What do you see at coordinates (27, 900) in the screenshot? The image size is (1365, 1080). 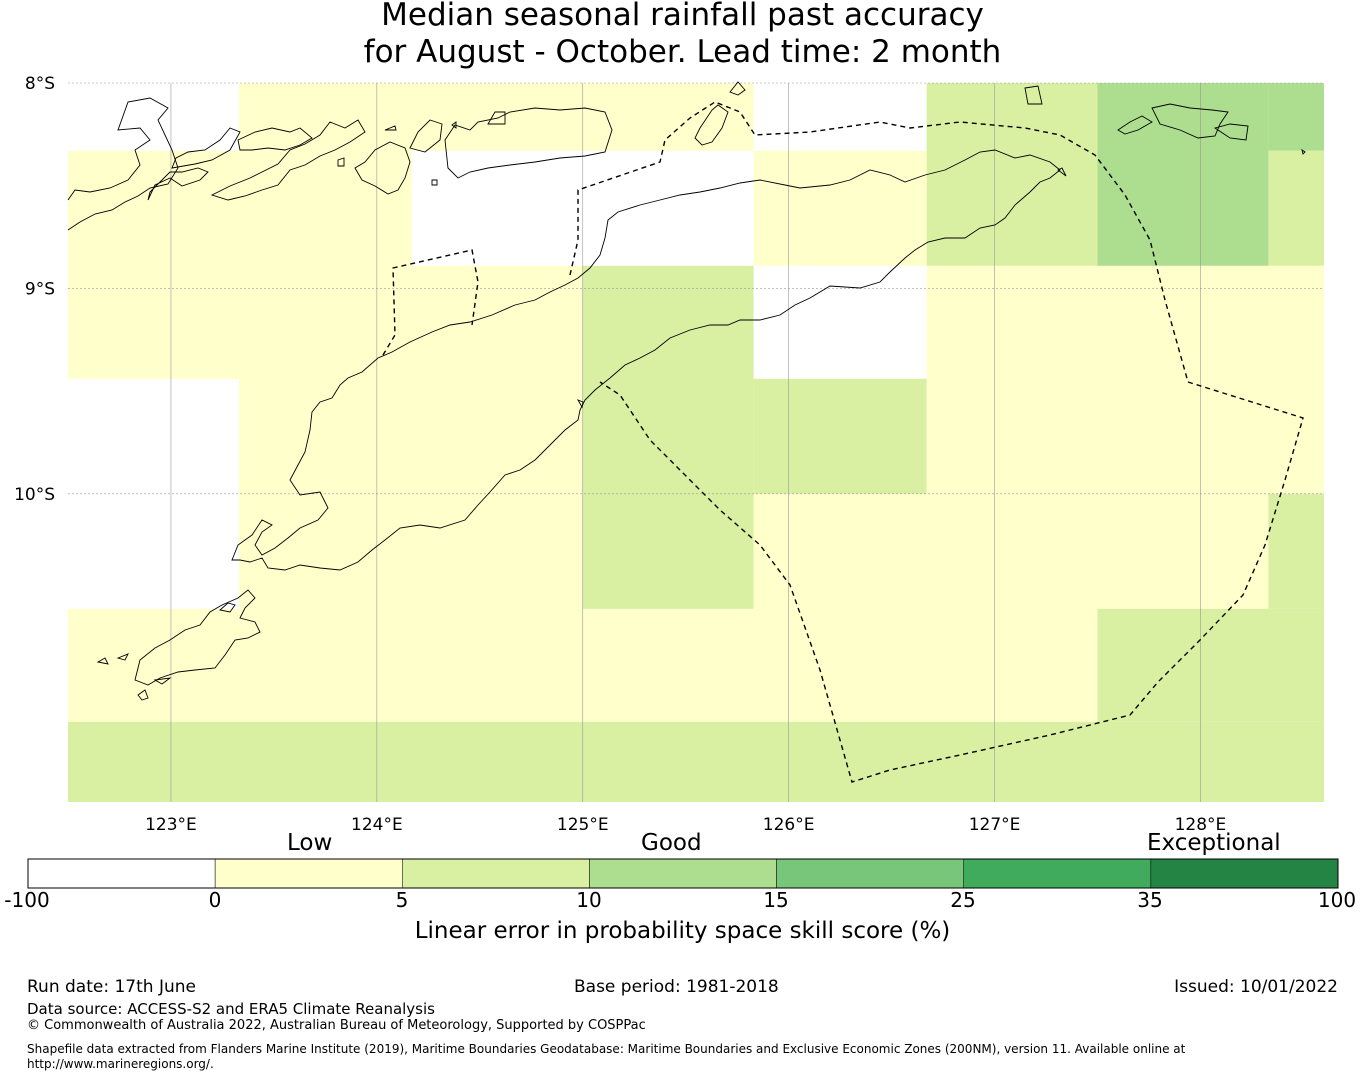 I see `colorbar-tick-label: -100` at bounding box center [27, 900].